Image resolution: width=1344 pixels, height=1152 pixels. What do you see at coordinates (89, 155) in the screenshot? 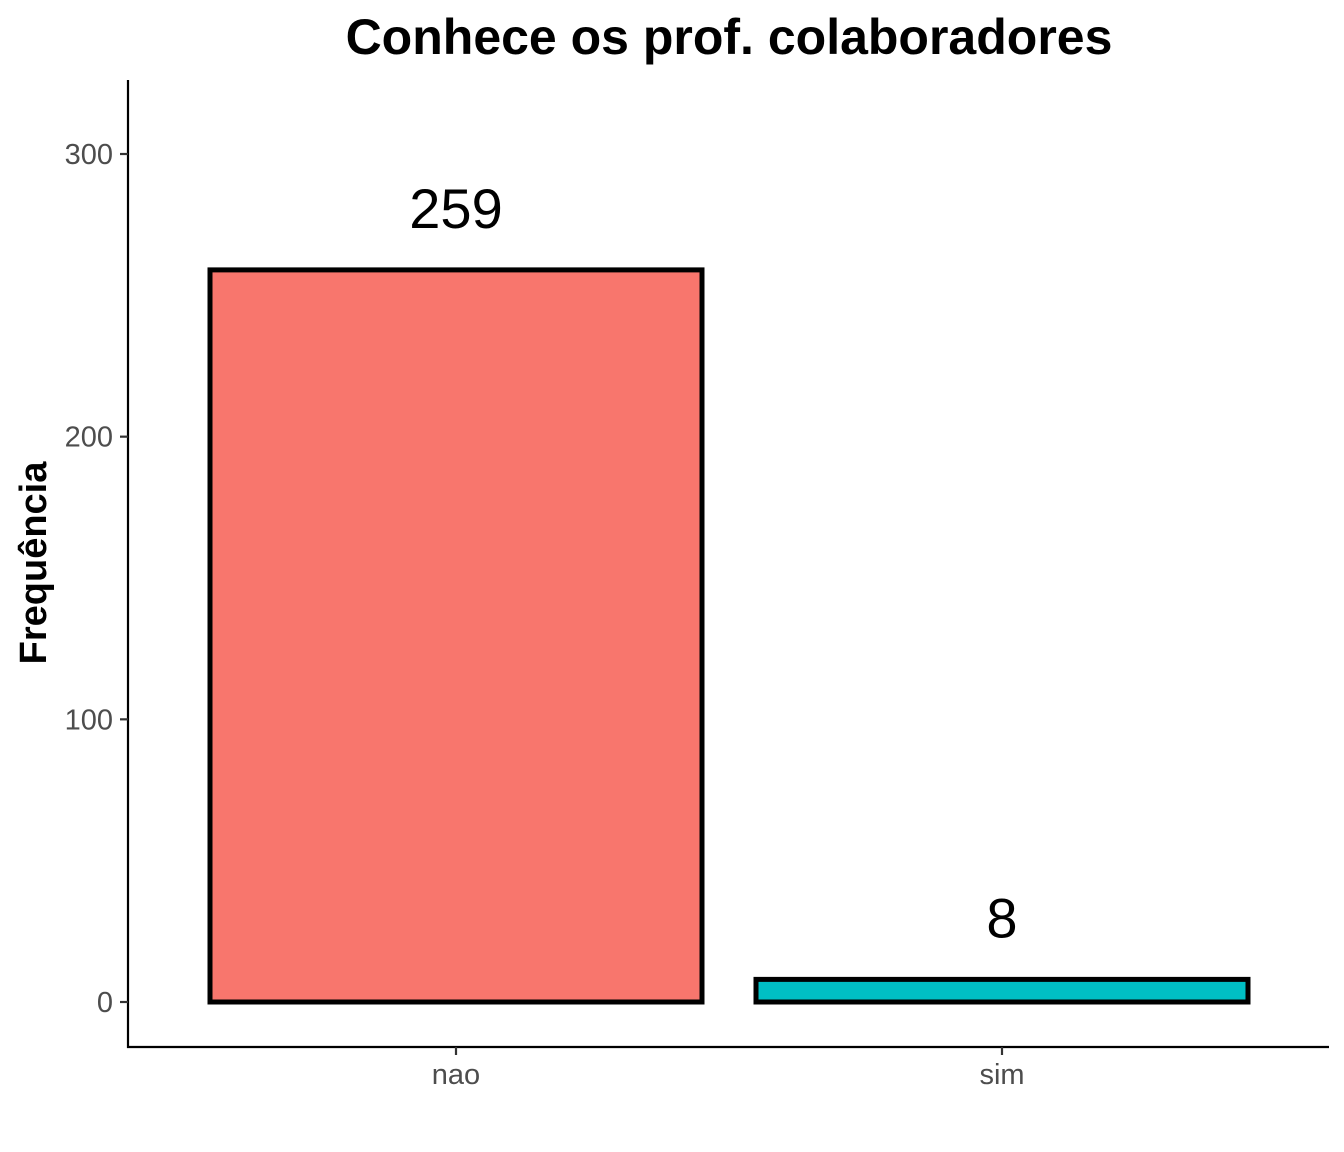
I see `y-tick-label-300: 300` at bounding box center [89, 155].